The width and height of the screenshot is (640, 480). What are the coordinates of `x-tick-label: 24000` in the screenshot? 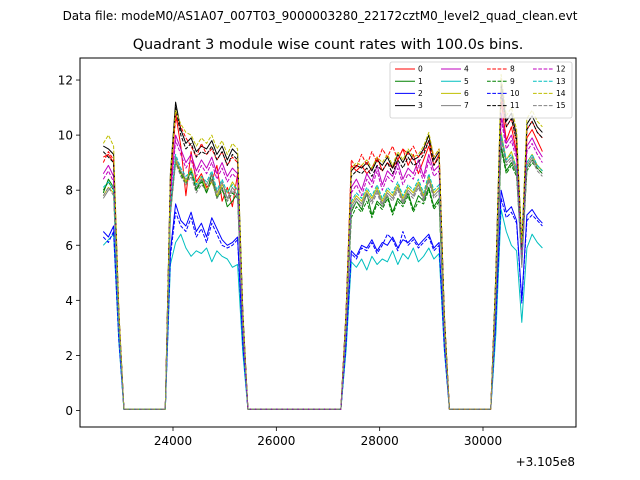 It's located at (173, 441).